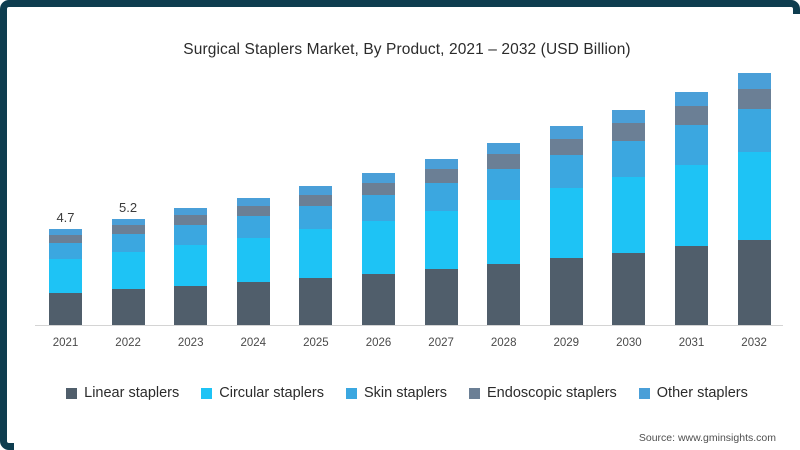 The height and width of the screenshot is (450, 800). What do you see at coordinates (378, 343) in the screenshot?
I see `x-axis-tick-label: 2026` at bounding box center [378, 343].